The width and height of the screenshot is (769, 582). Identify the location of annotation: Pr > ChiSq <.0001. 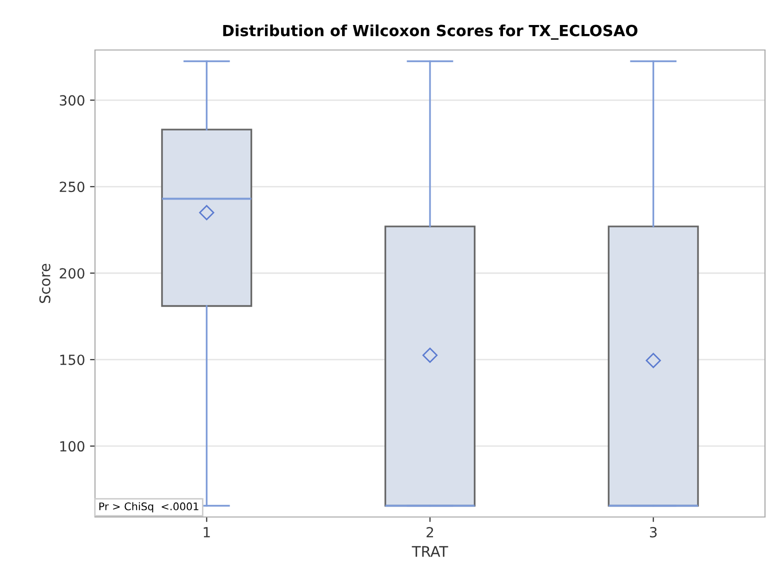
(148, 507).